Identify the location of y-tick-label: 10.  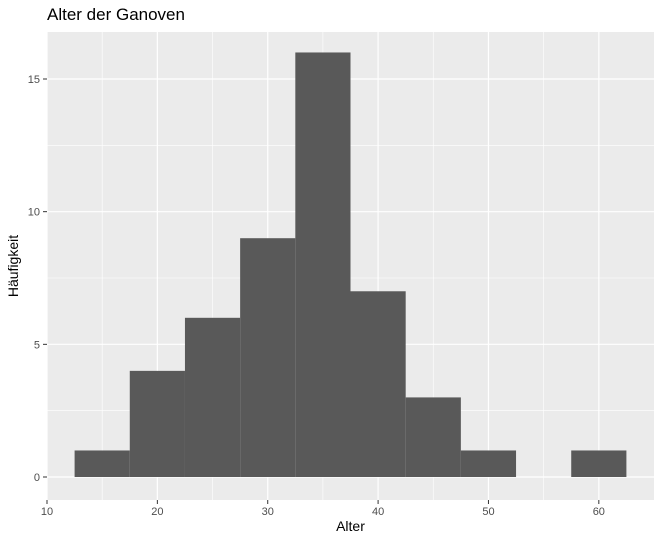
(34, 213).